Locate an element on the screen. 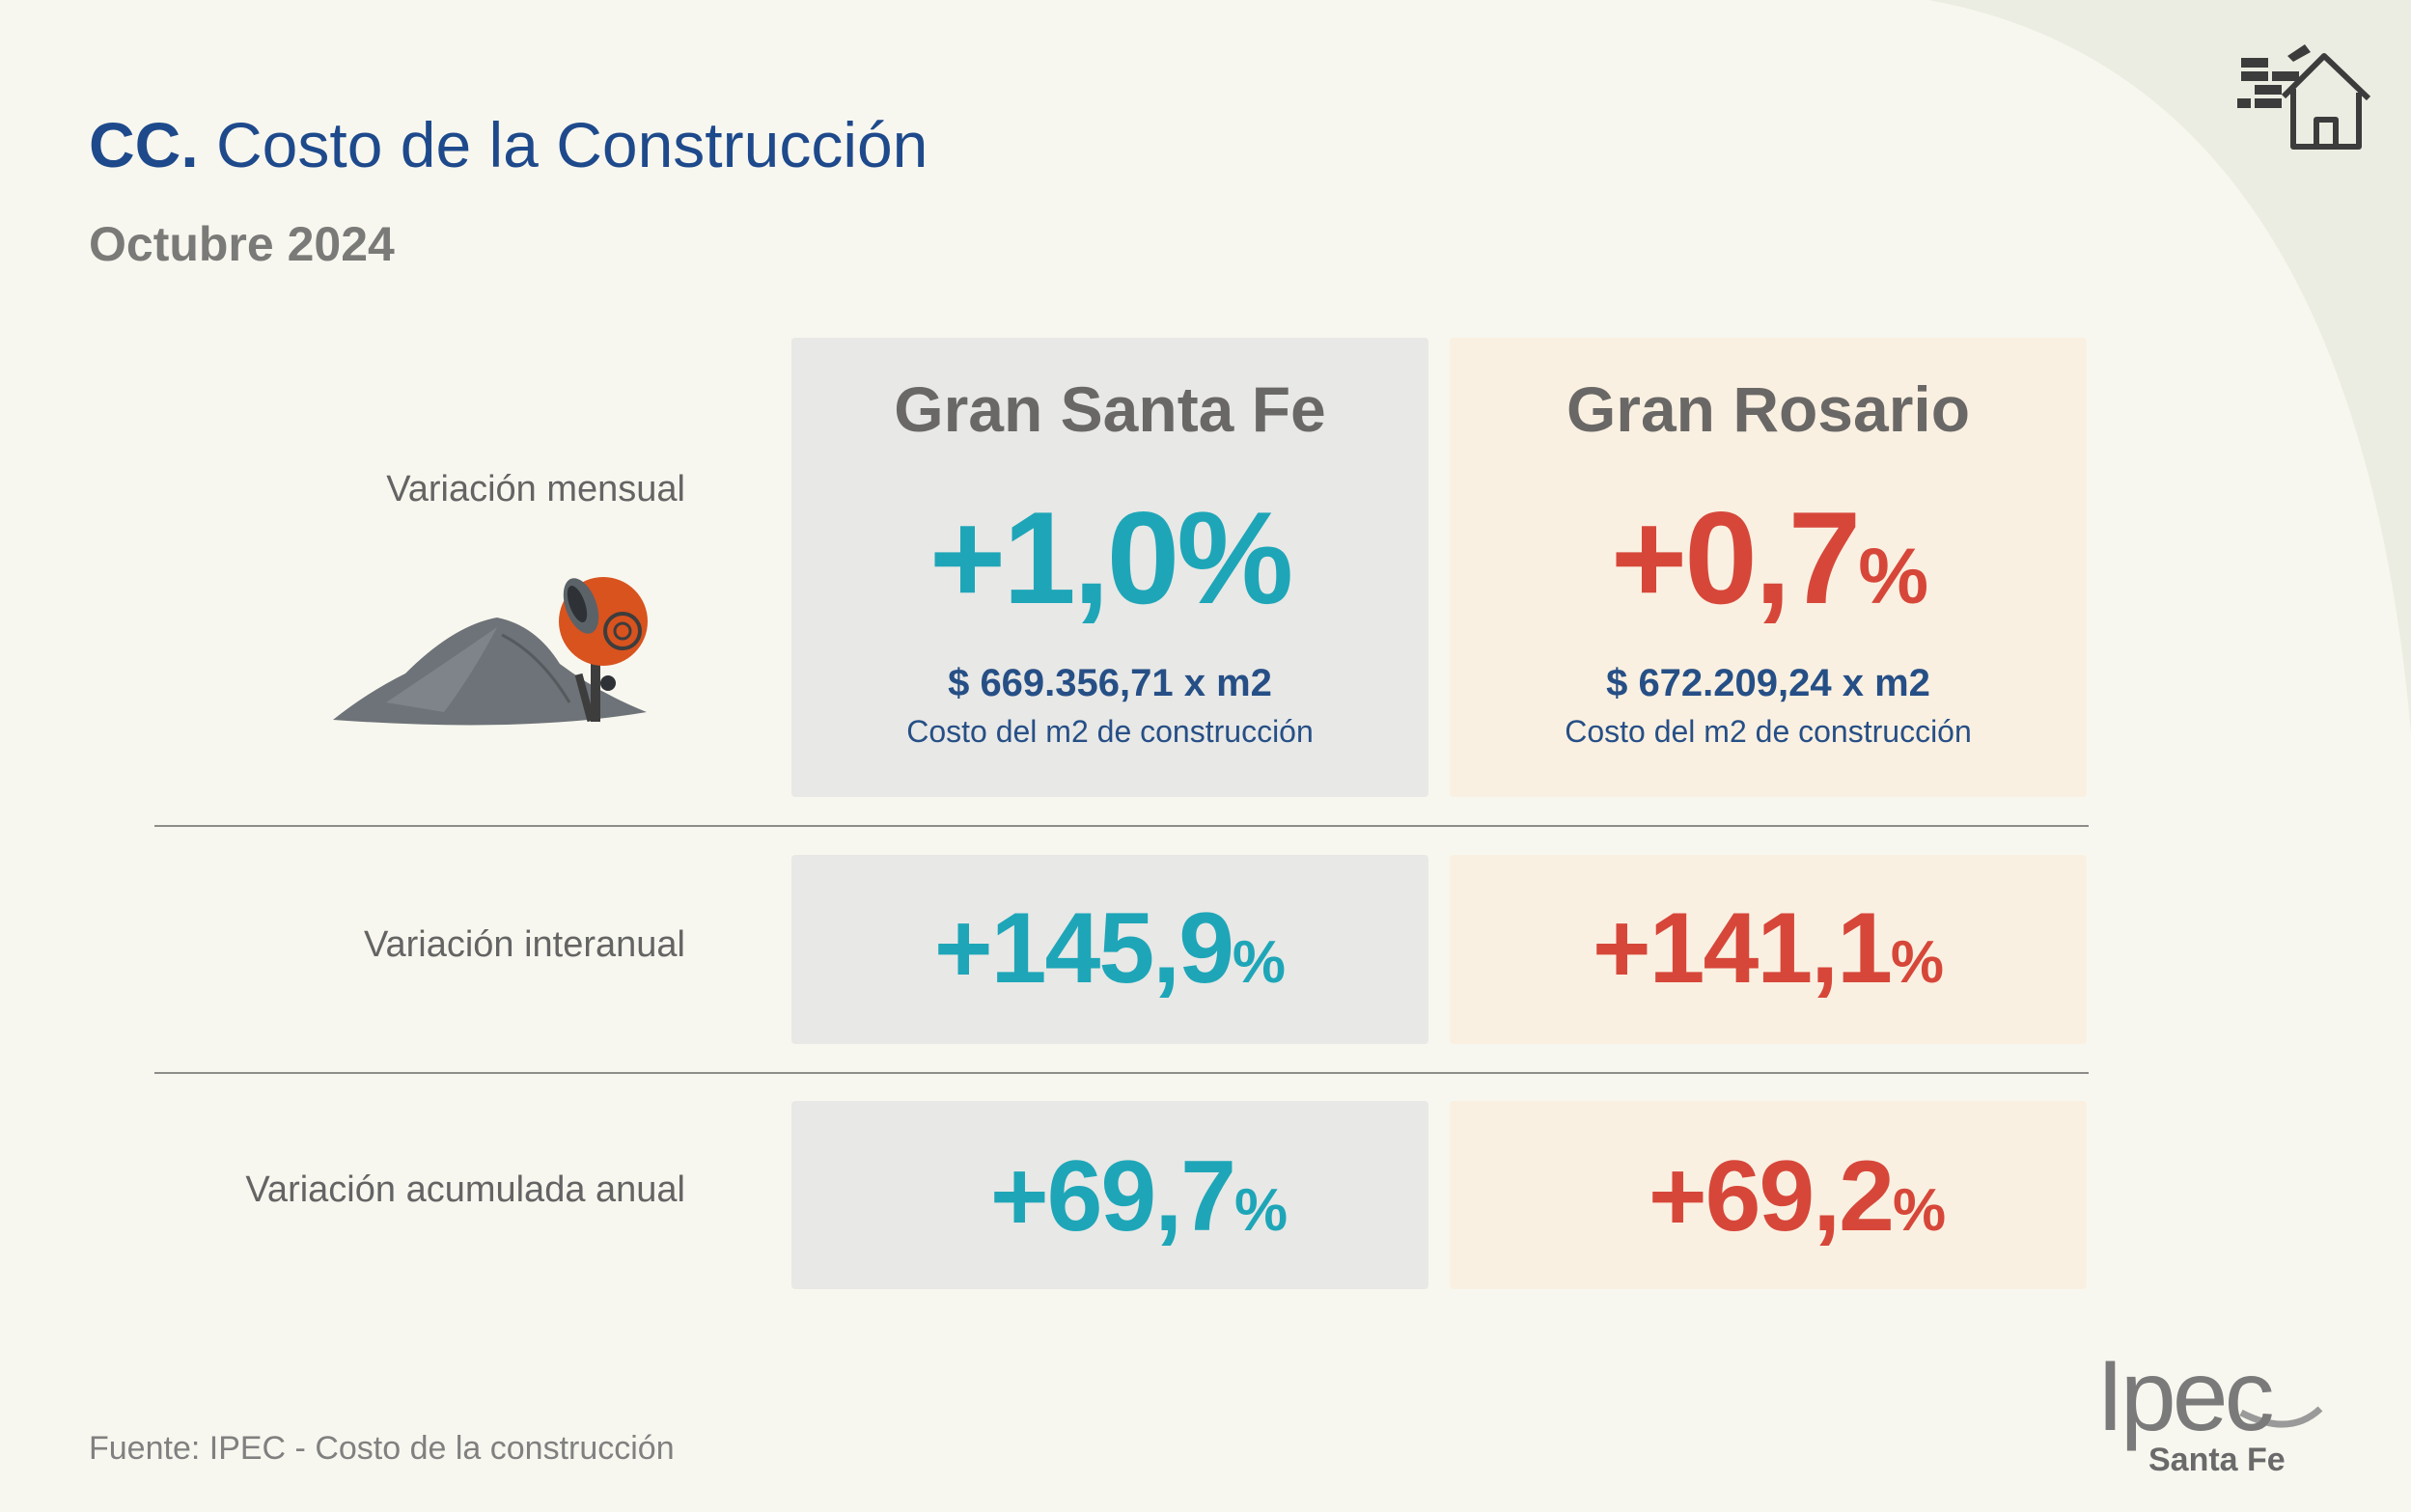  interannual-number: +145,9 is located at coordinates (1083, 948).